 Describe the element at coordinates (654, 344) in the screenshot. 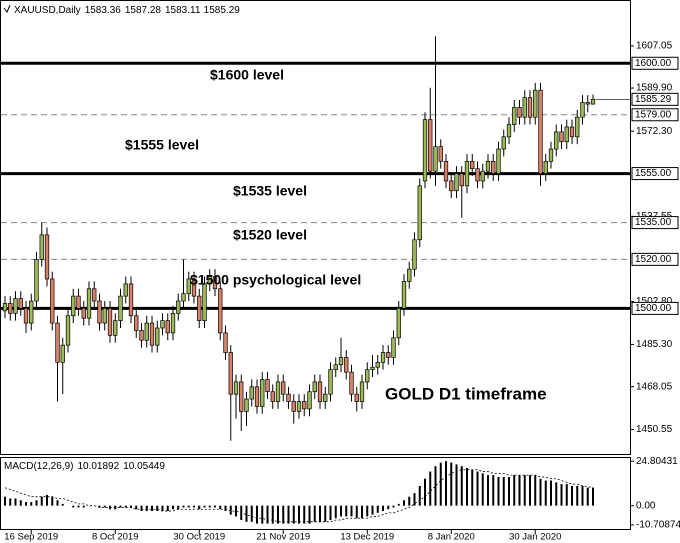

I see `y-tick-label: 1485.30` at that location.